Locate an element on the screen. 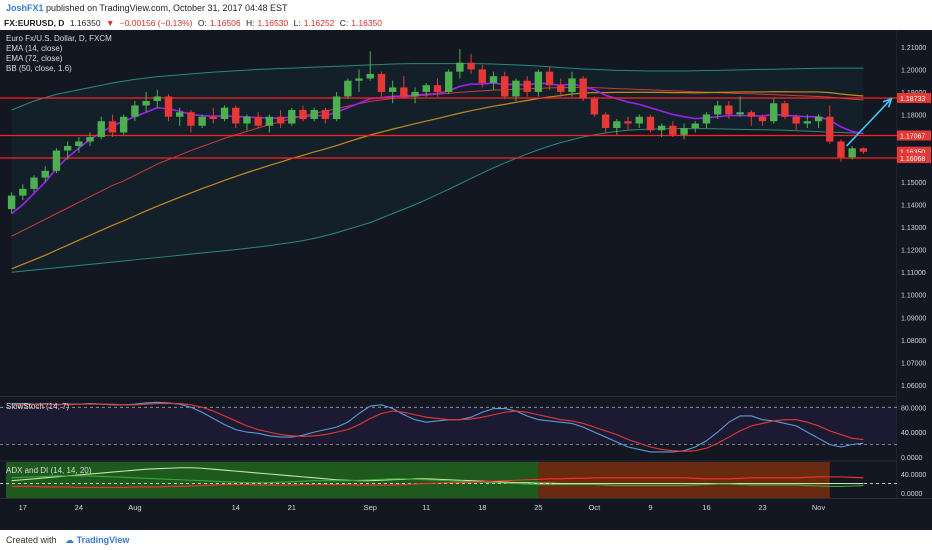  price-axis-bg is located at coordinates (914, 264).